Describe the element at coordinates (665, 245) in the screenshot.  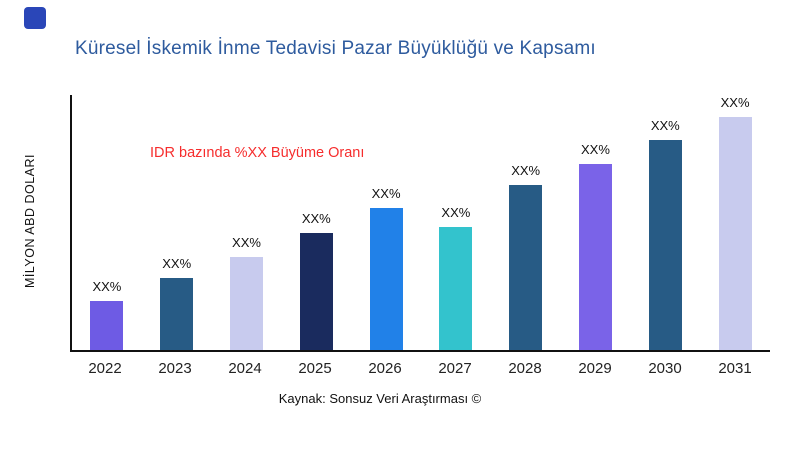
I see `bar-2030` at that location.